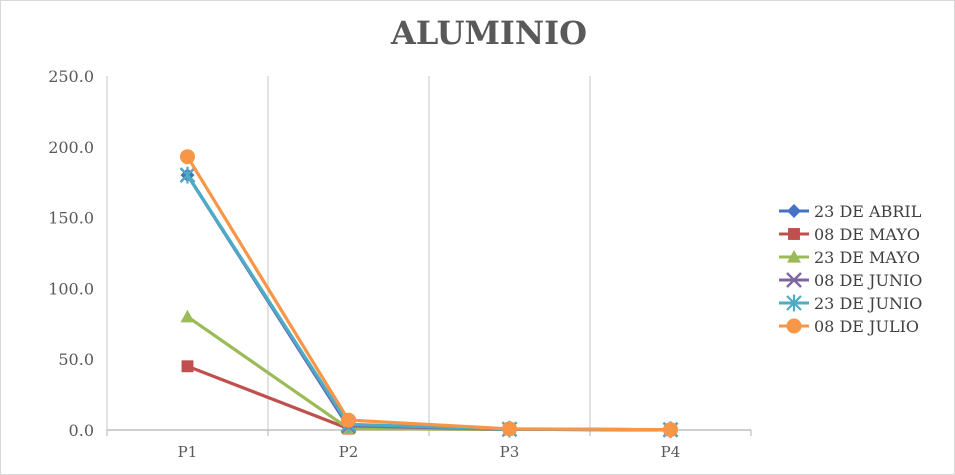  What do you see at coordinates (71, 76) in the screenshot?
I see `y-tick-label: 250.0` at bounding box center [71, 76].